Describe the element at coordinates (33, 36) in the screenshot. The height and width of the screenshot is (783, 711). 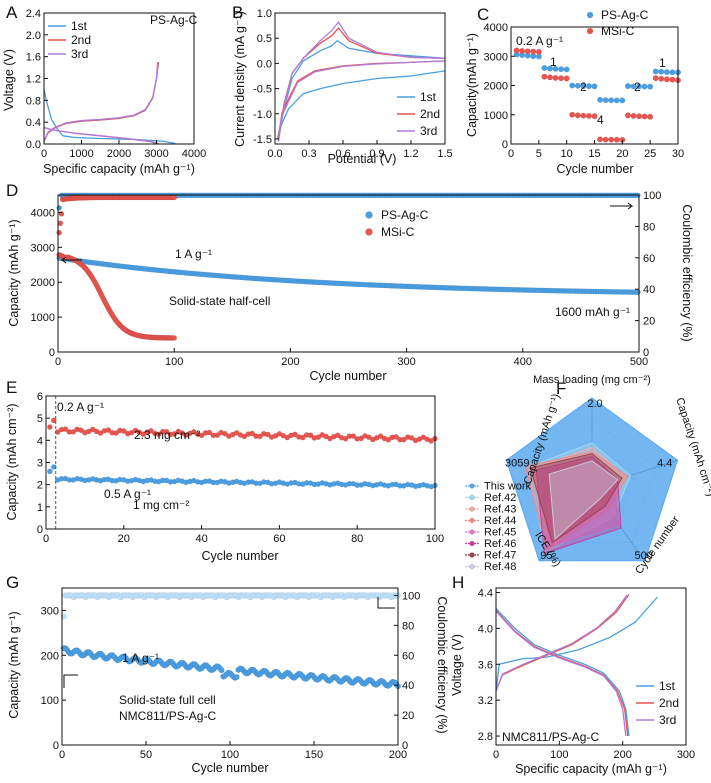
I see `a-ytick-label: 2.0` at that location.